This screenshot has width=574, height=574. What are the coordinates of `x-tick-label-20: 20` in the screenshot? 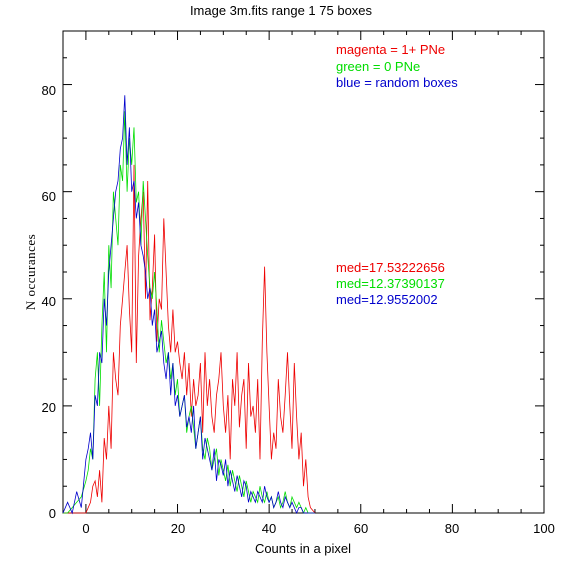 It's located at (178, 528).